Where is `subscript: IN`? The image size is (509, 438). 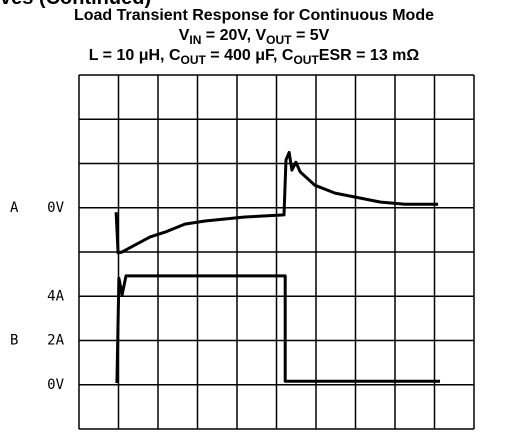
subscript: IN is located at coordinates (195, 40).